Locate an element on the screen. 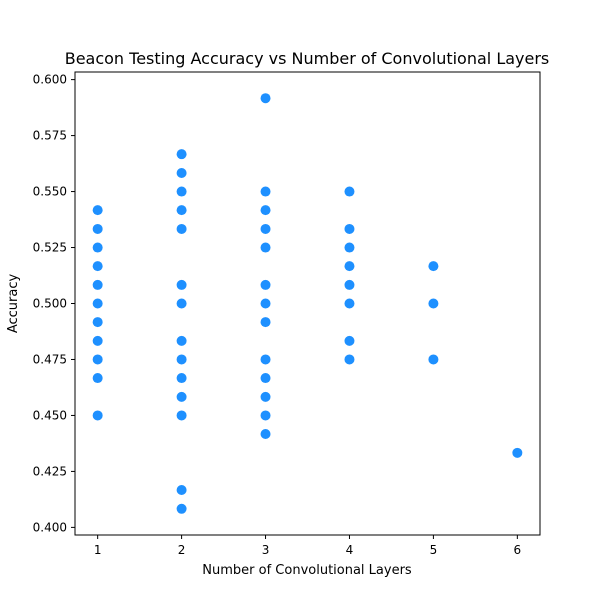 This screenshot has width=600, height=600. y-tick-label: 0.600 is located at coordinates (50, 80).